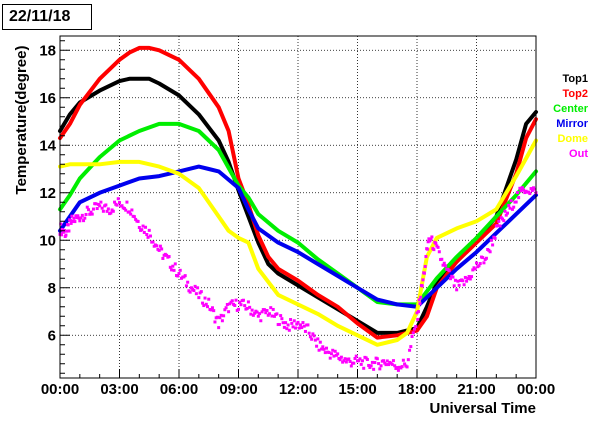 This screenshot has height=422, width=596. I want to click on x-tick-label: 12:00, so click(298, 389).